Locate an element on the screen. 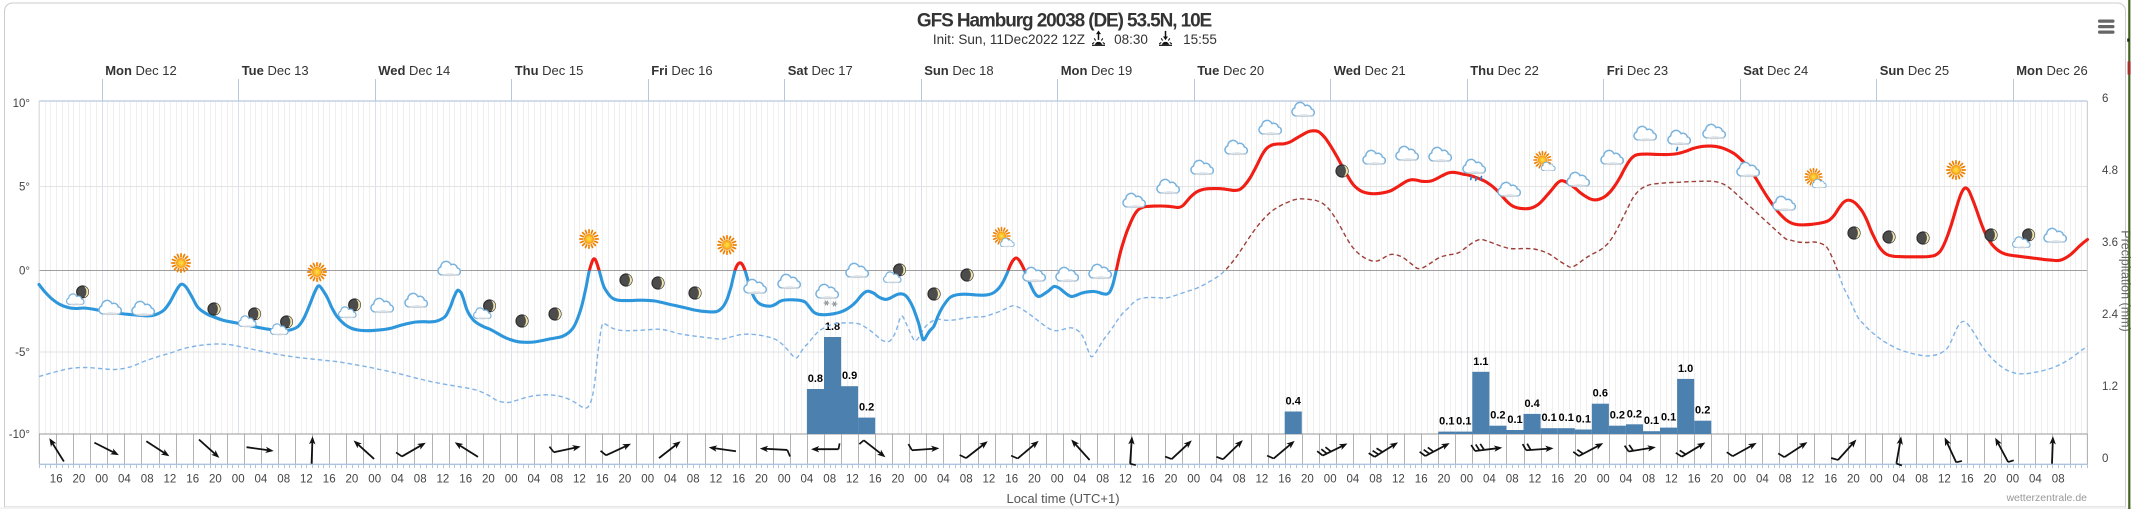  svg-text: 1.1 is located at coordinates (1480, 362).